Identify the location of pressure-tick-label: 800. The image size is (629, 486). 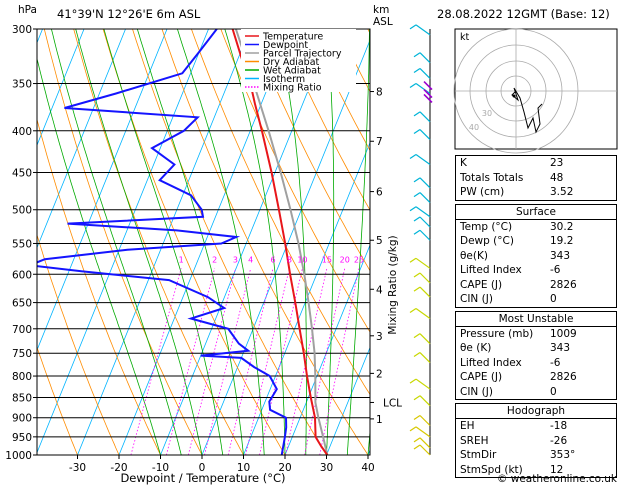
(22, 377).